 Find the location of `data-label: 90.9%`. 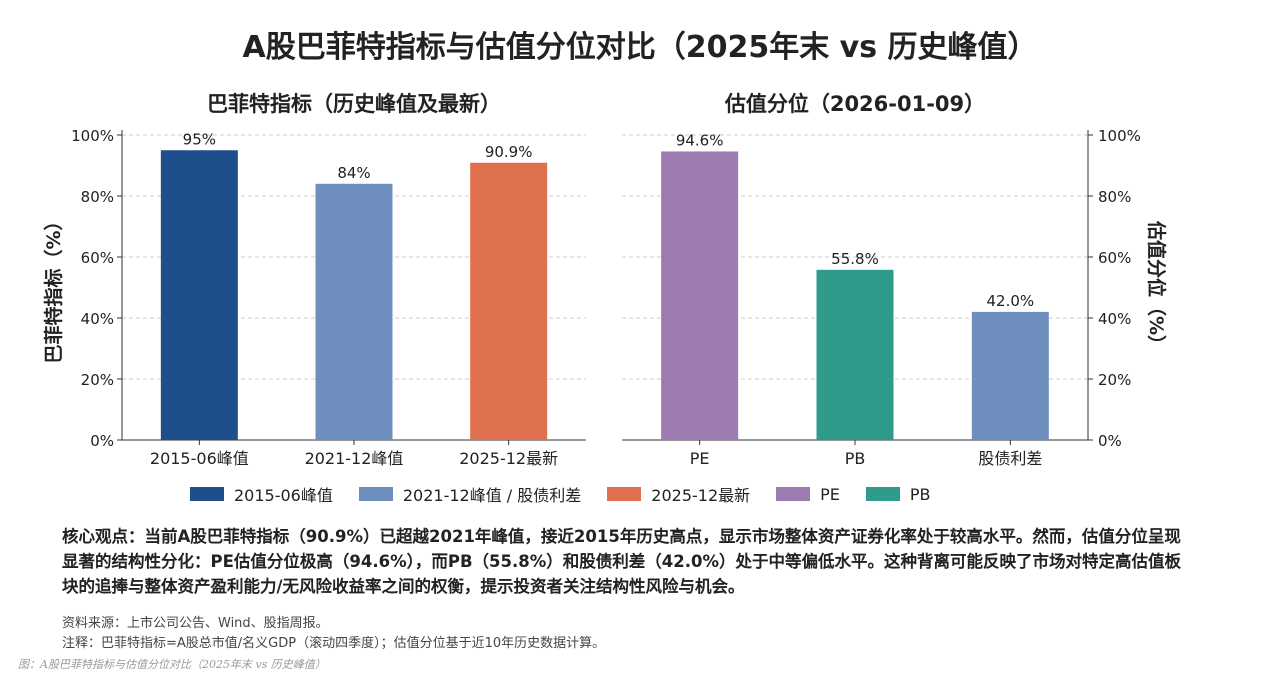

data-label: 90.9% is located at coordinates (509, 152).